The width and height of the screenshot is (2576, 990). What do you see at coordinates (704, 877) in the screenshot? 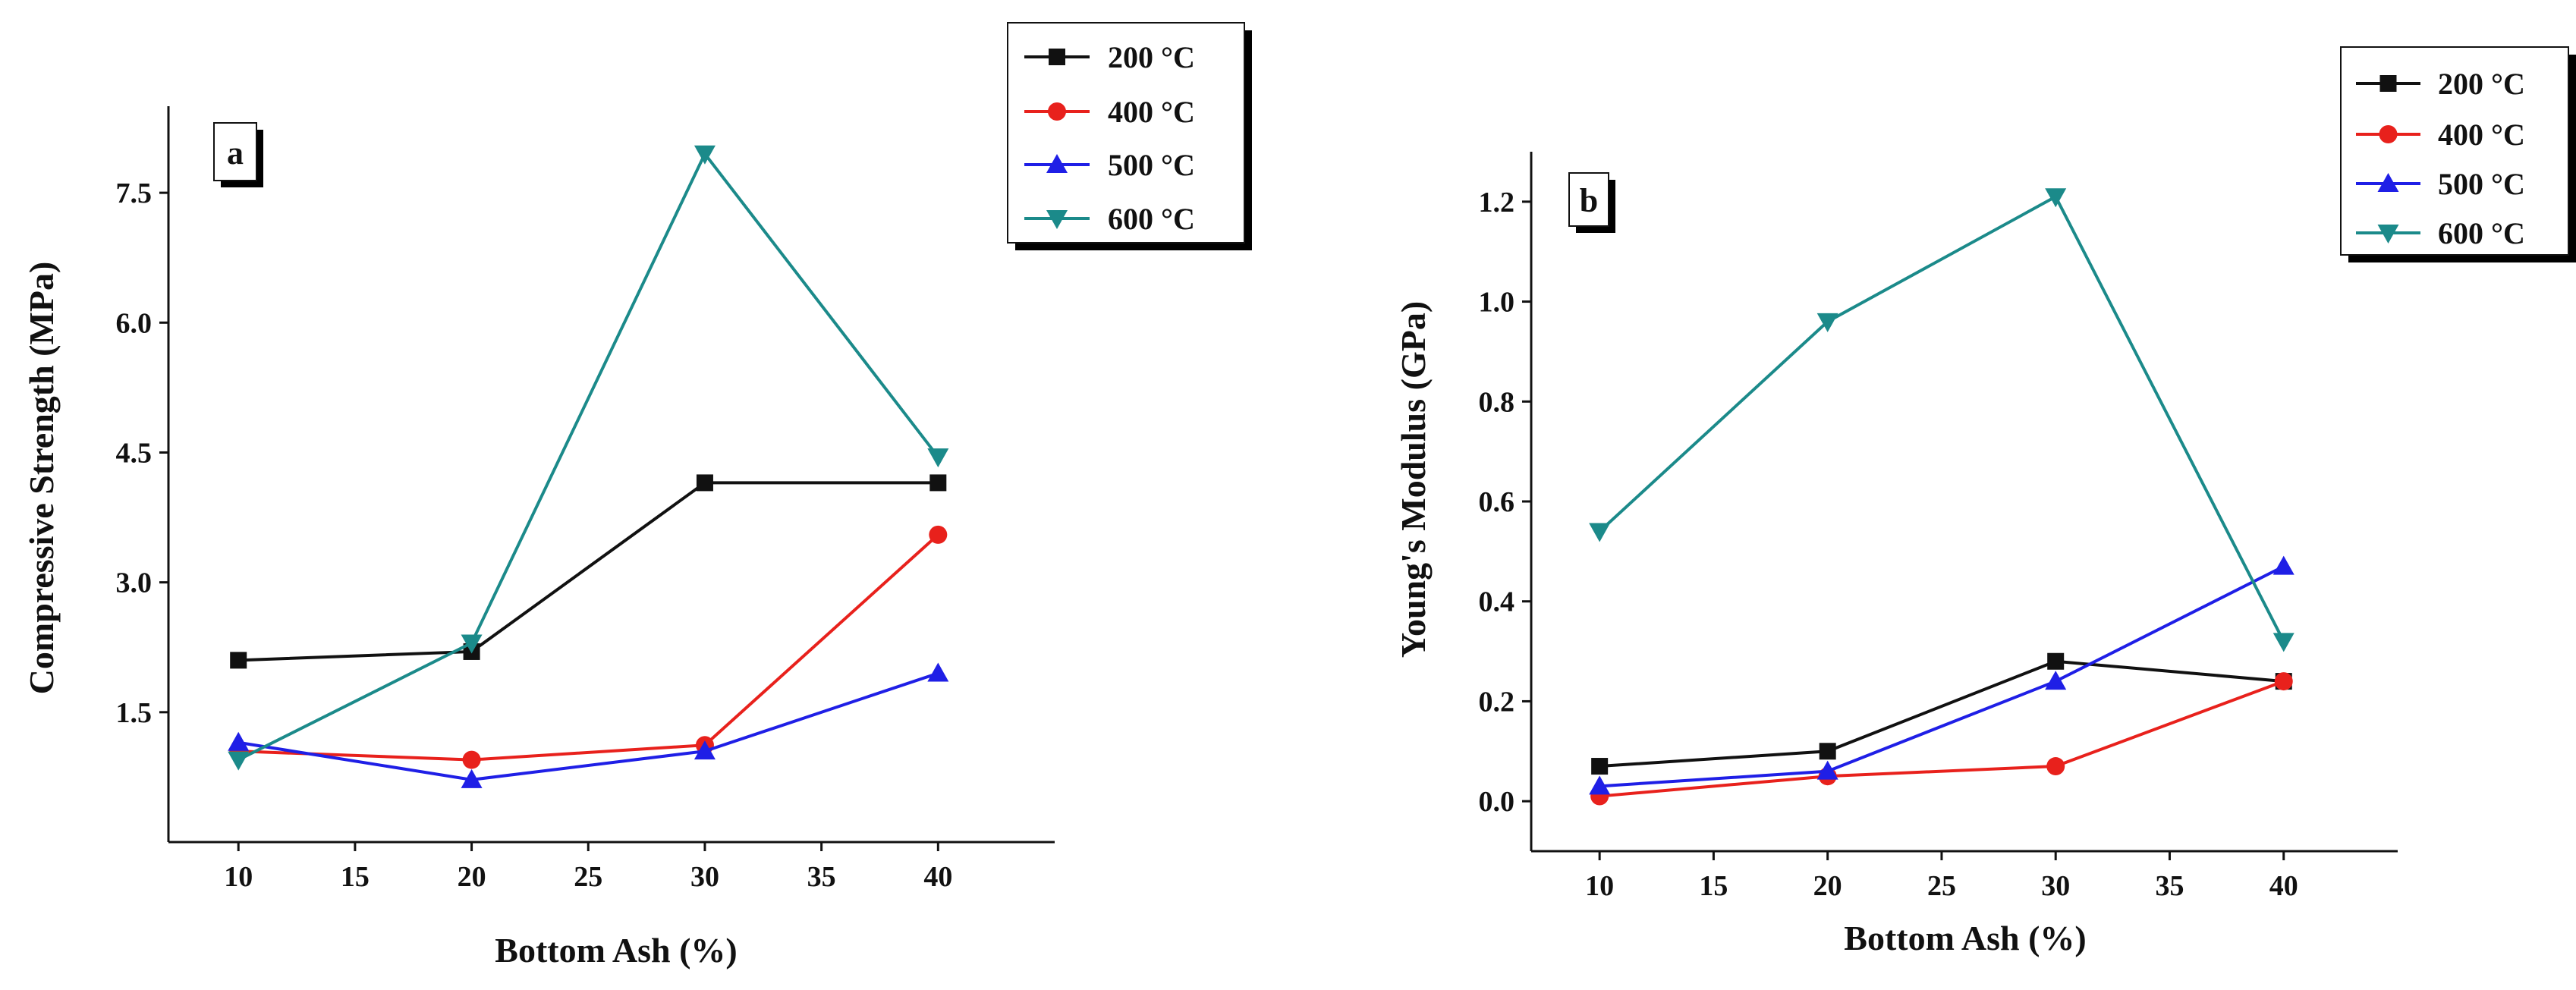
I see `panel-a-x-tick-label: 30` at bounding box center [704, 877].